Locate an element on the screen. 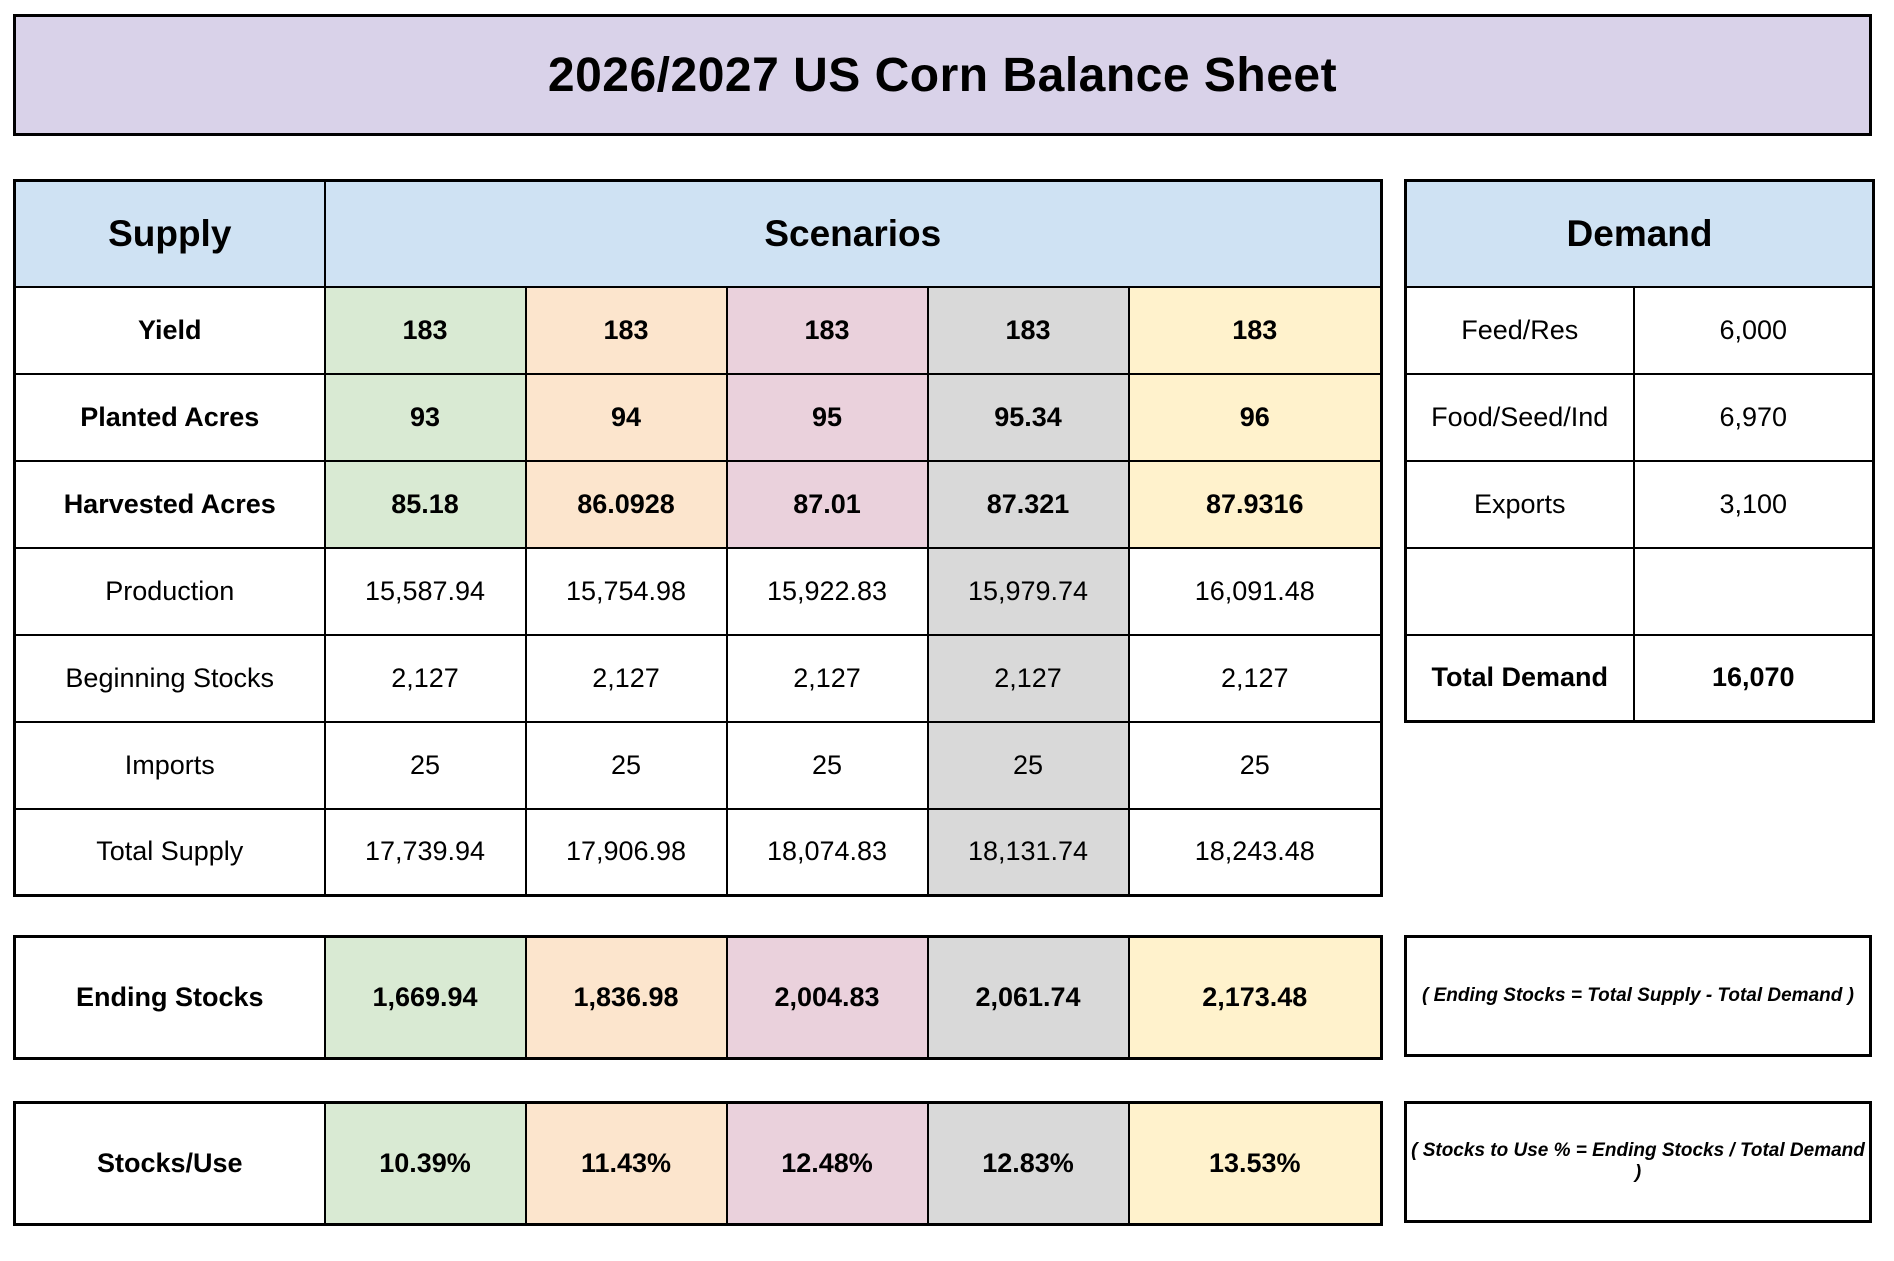 This screenshot has width=1894, height=1261. cell-harvested-acres-4: 87.321 is located at coordinates (1028, 504).